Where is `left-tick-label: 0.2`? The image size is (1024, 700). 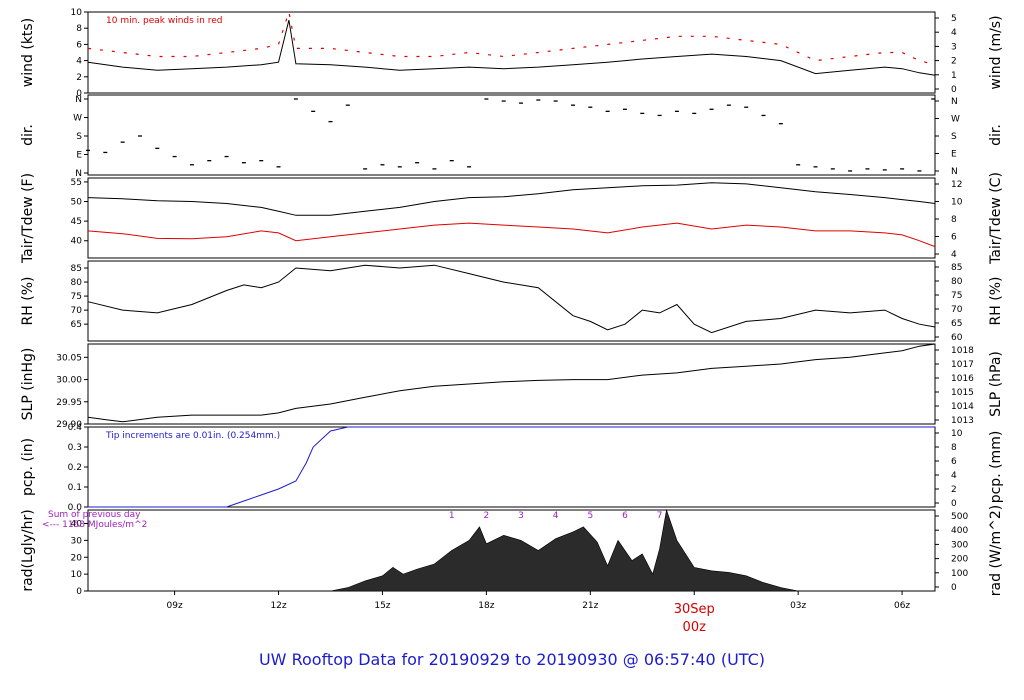 left-tick-label: 0.2 is located at coordinates (75, 468).